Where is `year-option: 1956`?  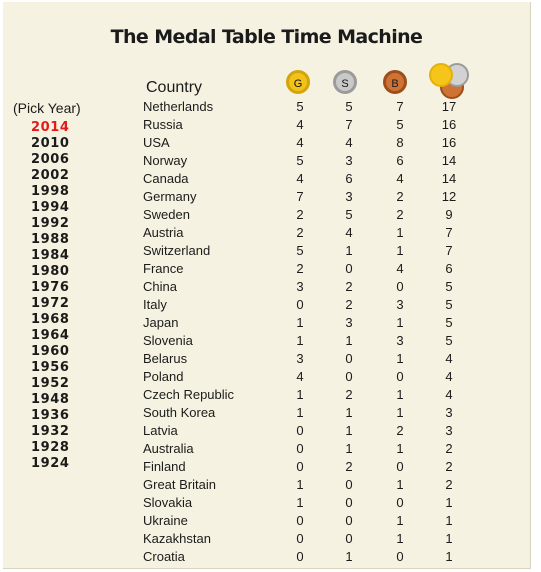 year-option: 1956 is located at coordinates (50, 367).